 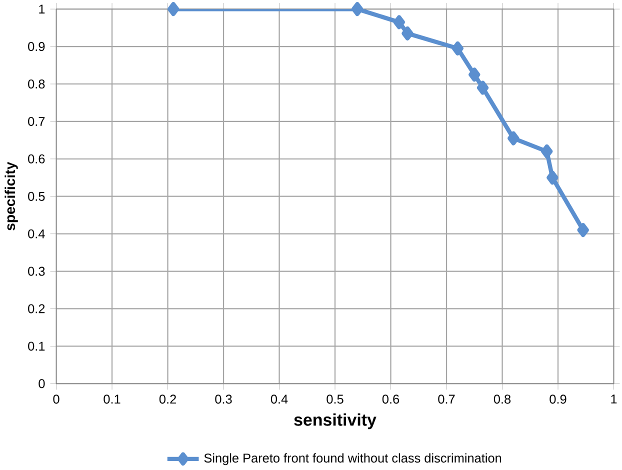 I want to click on x-tick-label: 0.5, so click(x=335, y=399).